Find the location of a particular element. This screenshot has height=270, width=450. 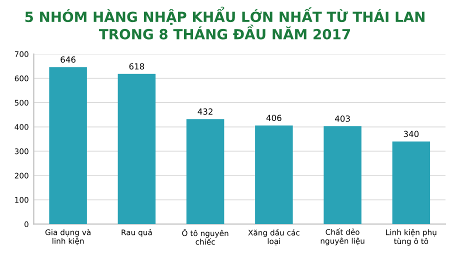

chart-title: 5 NHÓM HÀNG NHẬP KHẨU LỚN NHẤT TỪ THÁI LAN TRONG 8 THÁNG ĐẦU NĂM 2017 is located at coordinates (224, 23).